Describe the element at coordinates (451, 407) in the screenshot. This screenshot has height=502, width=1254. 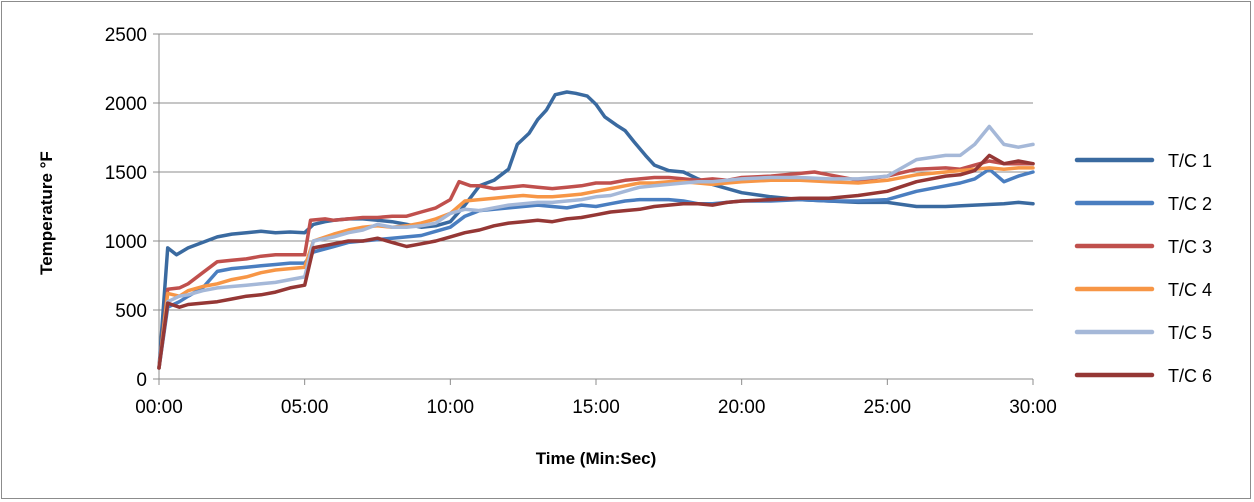
I see `x-tick-label: 10:00` at that location.